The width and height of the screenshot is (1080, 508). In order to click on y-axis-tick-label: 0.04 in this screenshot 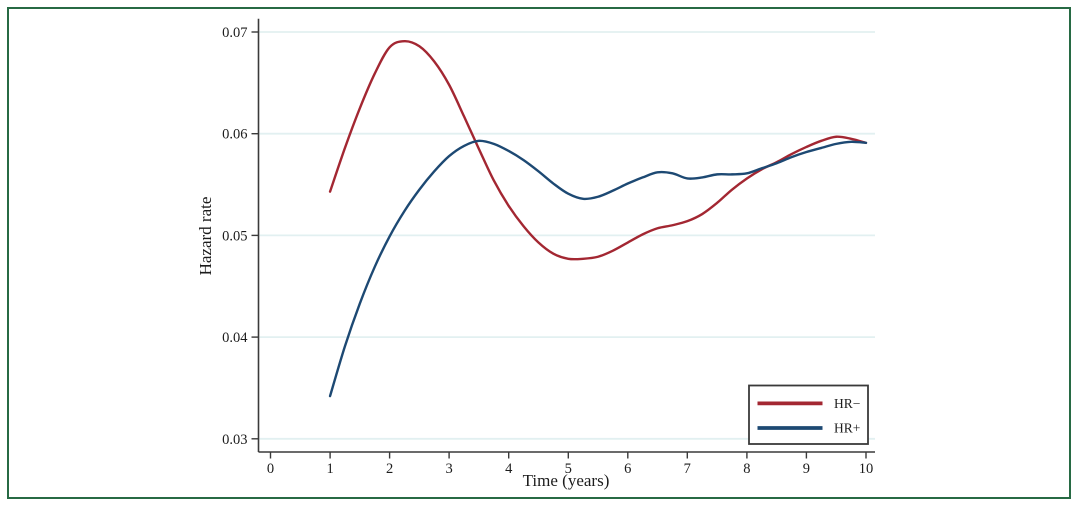, I will do `click(235, 338)`.